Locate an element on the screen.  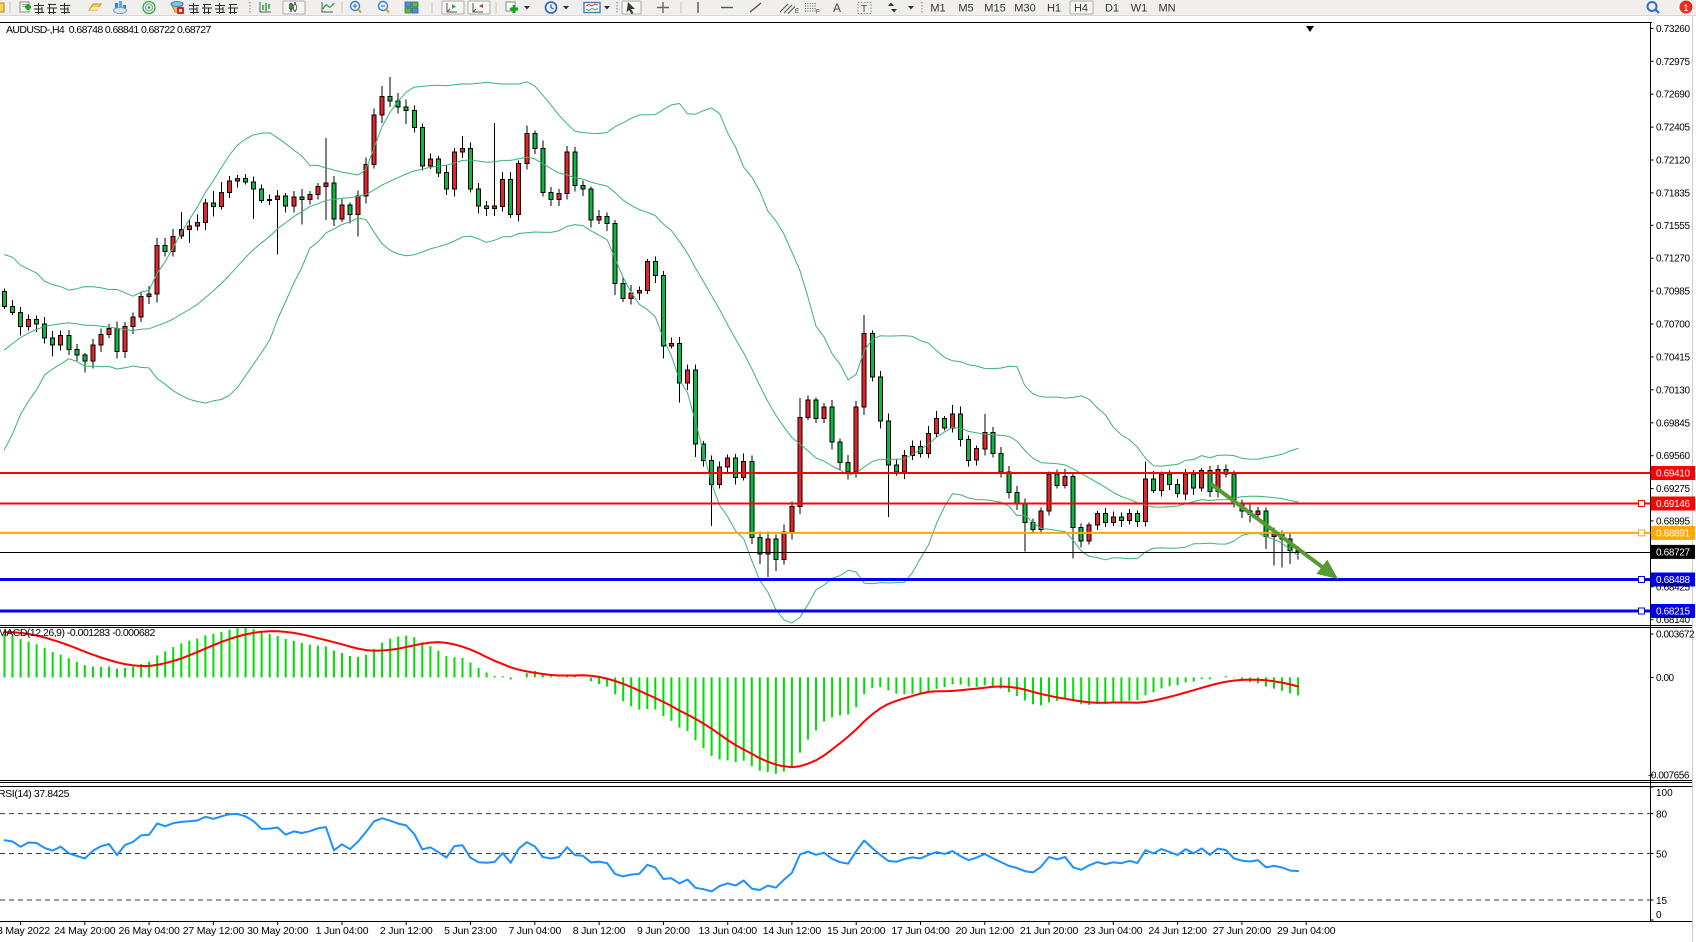
svg-text: 0.70415 is located at coordinates (1673, 357).